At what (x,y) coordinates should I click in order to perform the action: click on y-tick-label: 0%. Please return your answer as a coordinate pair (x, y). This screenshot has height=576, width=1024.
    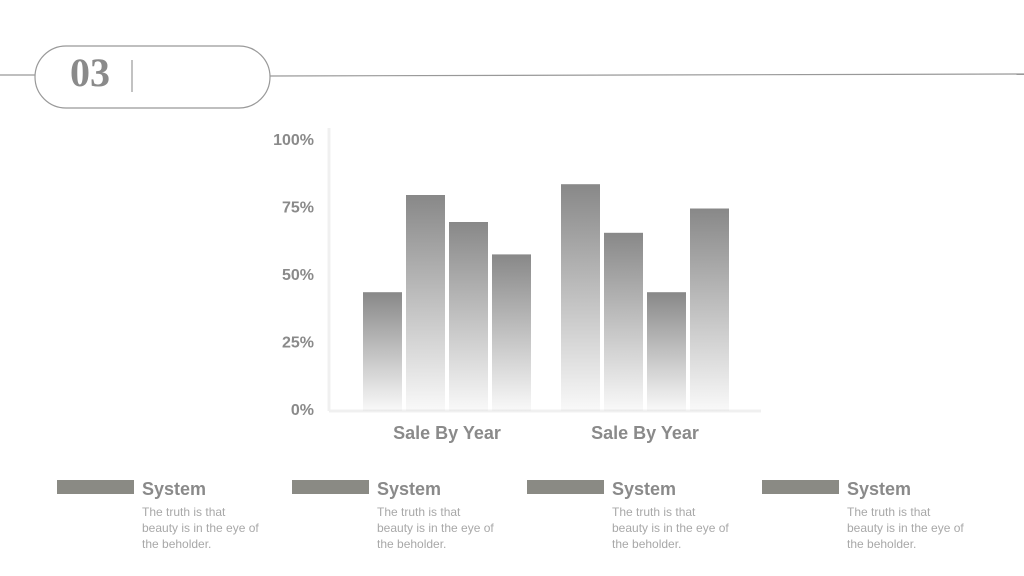
    Looking at the image, I should click on (302, 410).